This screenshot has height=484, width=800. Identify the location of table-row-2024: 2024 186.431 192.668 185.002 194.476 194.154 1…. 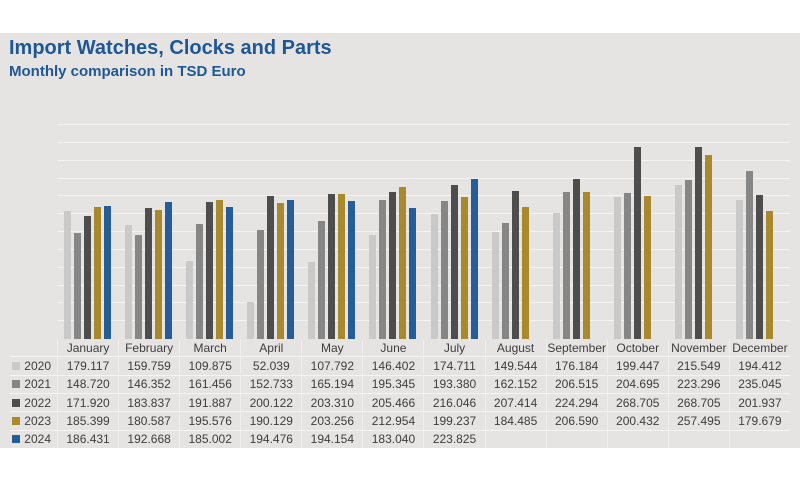
(400, 438).